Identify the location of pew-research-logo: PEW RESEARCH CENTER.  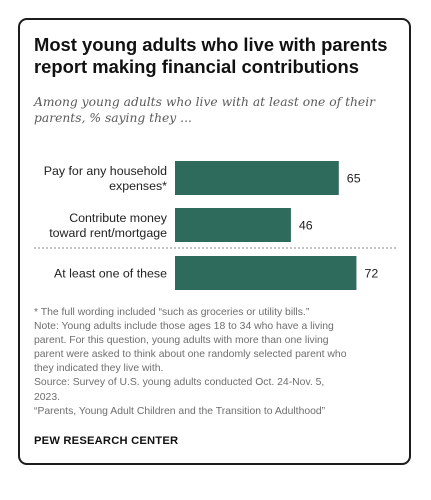
(106, 441).